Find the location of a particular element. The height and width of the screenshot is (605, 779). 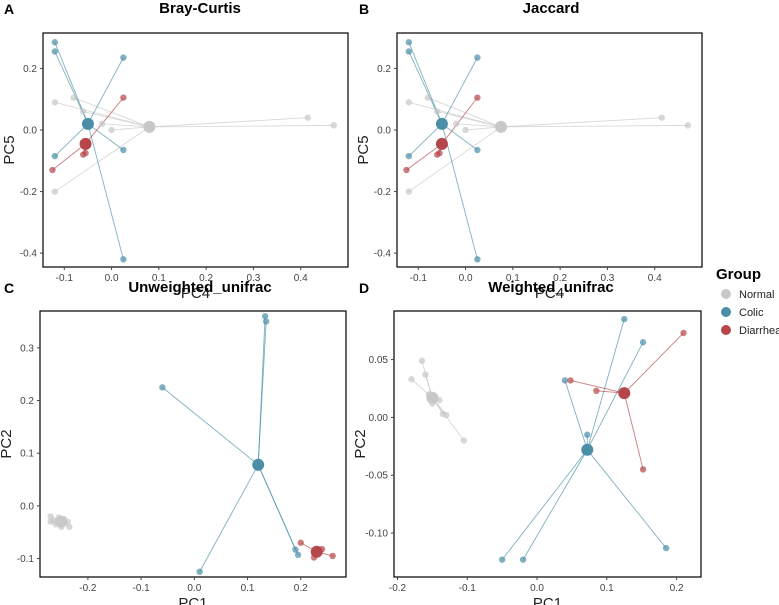

panel-title: Unweighted_unifrac is located at coordinates (199, 287).